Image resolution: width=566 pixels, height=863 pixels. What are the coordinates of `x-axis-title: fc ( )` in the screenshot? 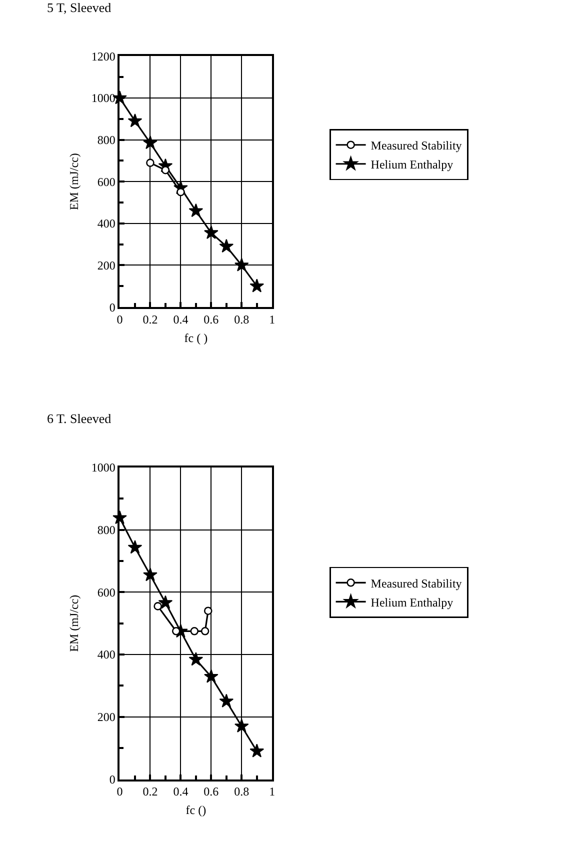 It's located at (196, 337).